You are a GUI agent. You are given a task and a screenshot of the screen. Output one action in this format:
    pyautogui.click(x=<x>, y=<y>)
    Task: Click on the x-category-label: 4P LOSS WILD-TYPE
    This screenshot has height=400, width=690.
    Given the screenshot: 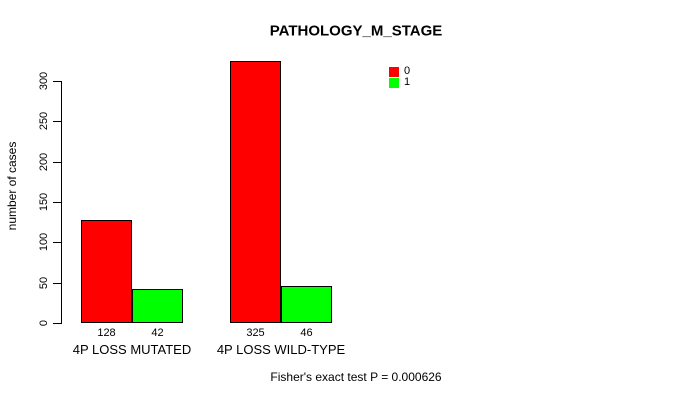 What is the action you would take?
    pyautogui.click(x=281, y=349)
    